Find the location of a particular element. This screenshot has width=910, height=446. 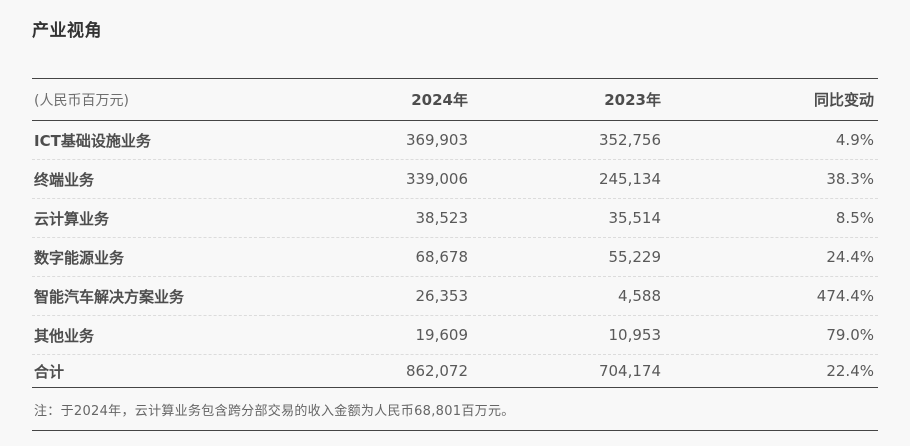

value-2023: 352,756 is located at coordinates (629, 140).